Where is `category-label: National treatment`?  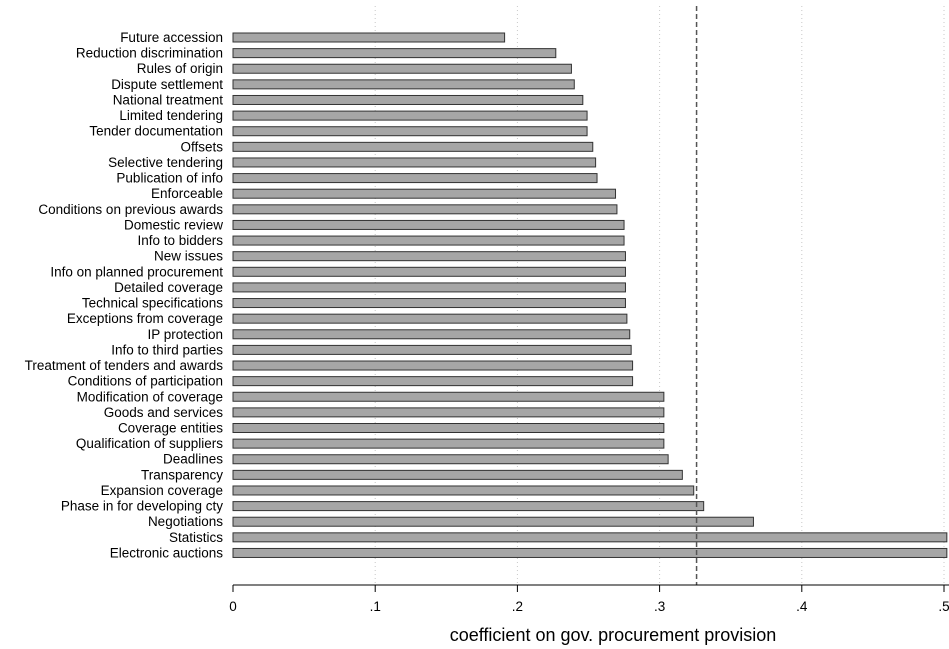 category-label: National treatment is located at coordinates (168, 99).